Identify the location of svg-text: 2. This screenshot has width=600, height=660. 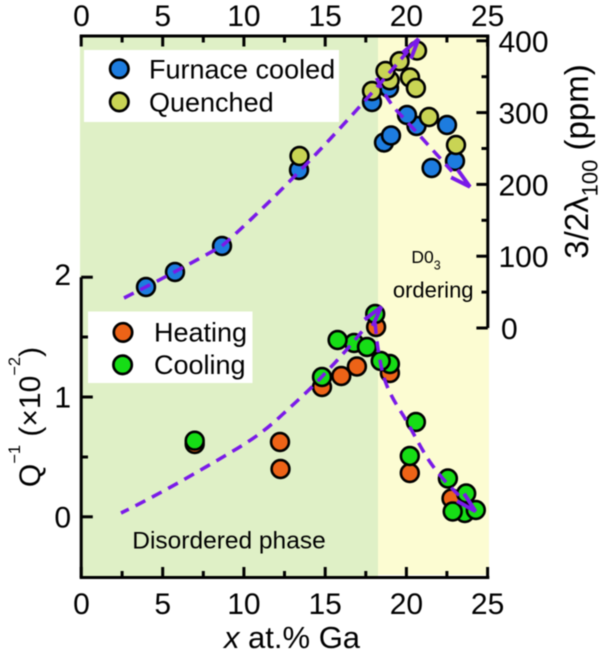
(62, 275).